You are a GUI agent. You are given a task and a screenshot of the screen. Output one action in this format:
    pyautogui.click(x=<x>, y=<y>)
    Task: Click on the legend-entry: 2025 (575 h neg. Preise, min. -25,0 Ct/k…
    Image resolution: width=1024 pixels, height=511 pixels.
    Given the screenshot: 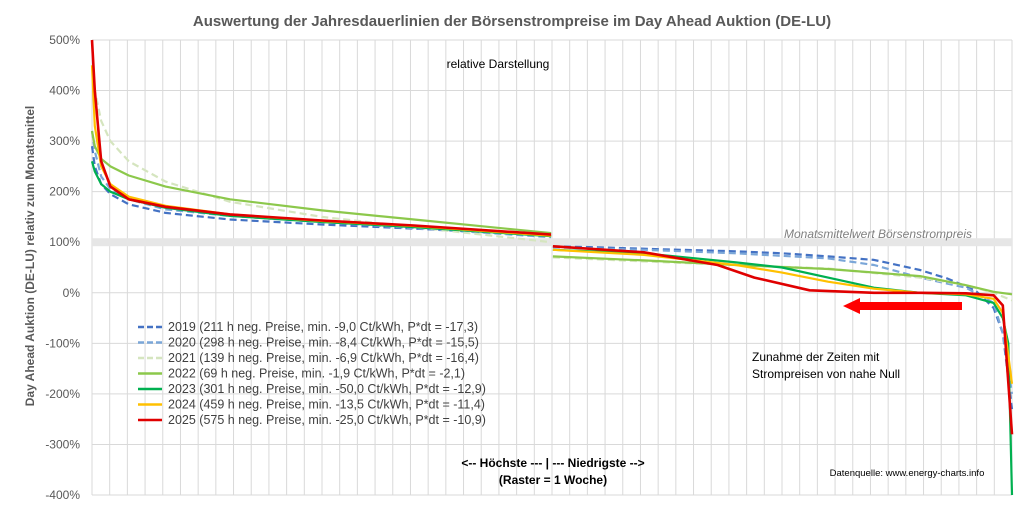 What is the action you would take?
    pyautogui.click(x=327, y=420)
    